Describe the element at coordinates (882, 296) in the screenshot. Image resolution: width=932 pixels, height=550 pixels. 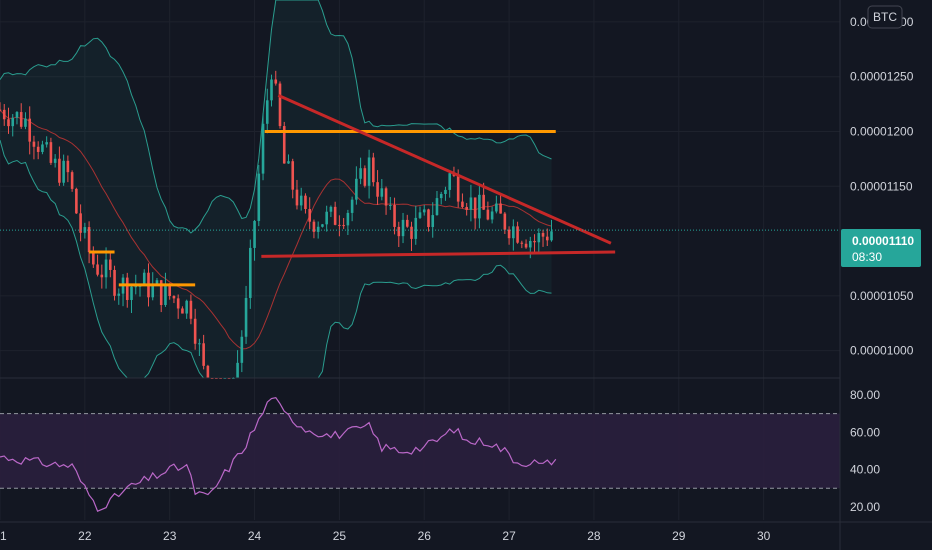
I see `price-tick-label: 0.00001050` at that location.